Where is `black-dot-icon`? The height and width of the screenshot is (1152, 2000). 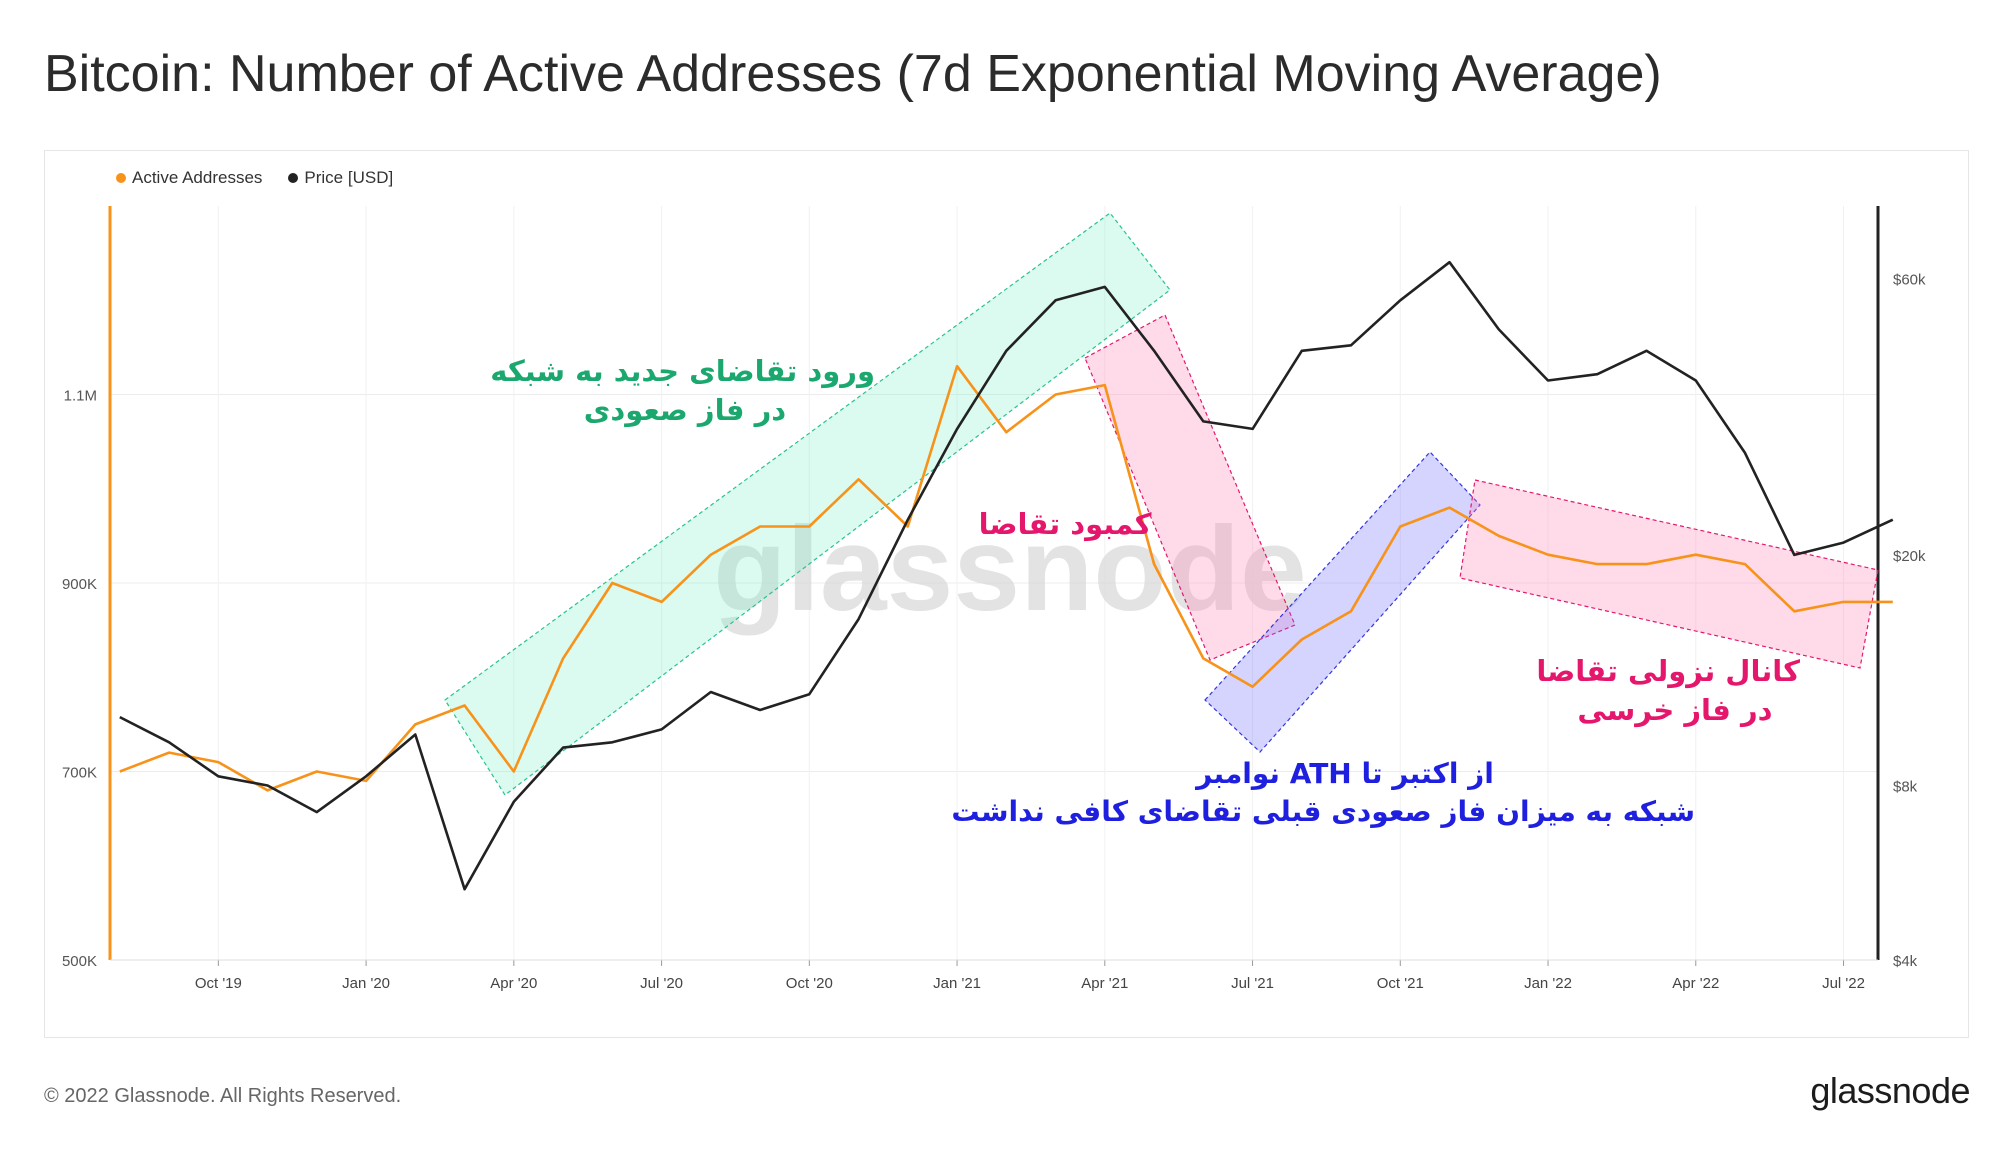 black-dot-icon is located at coordinates (293, 178).